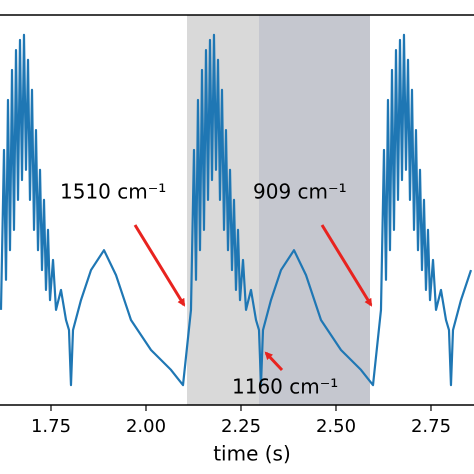 The width and height of the screenshot is (474, 474). I want to click on x-tick-label: 2.75, so click(431, 426).